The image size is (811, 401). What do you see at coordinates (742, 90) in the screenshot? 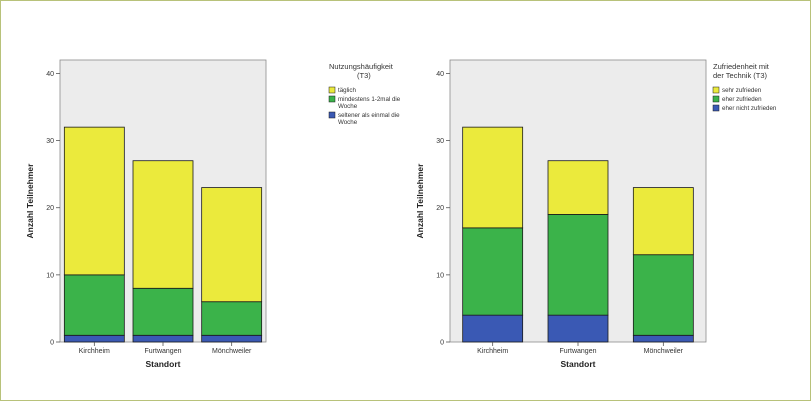
I see `chart2-legend-label: sehr zufrieden` at bounding box center [742, 90].